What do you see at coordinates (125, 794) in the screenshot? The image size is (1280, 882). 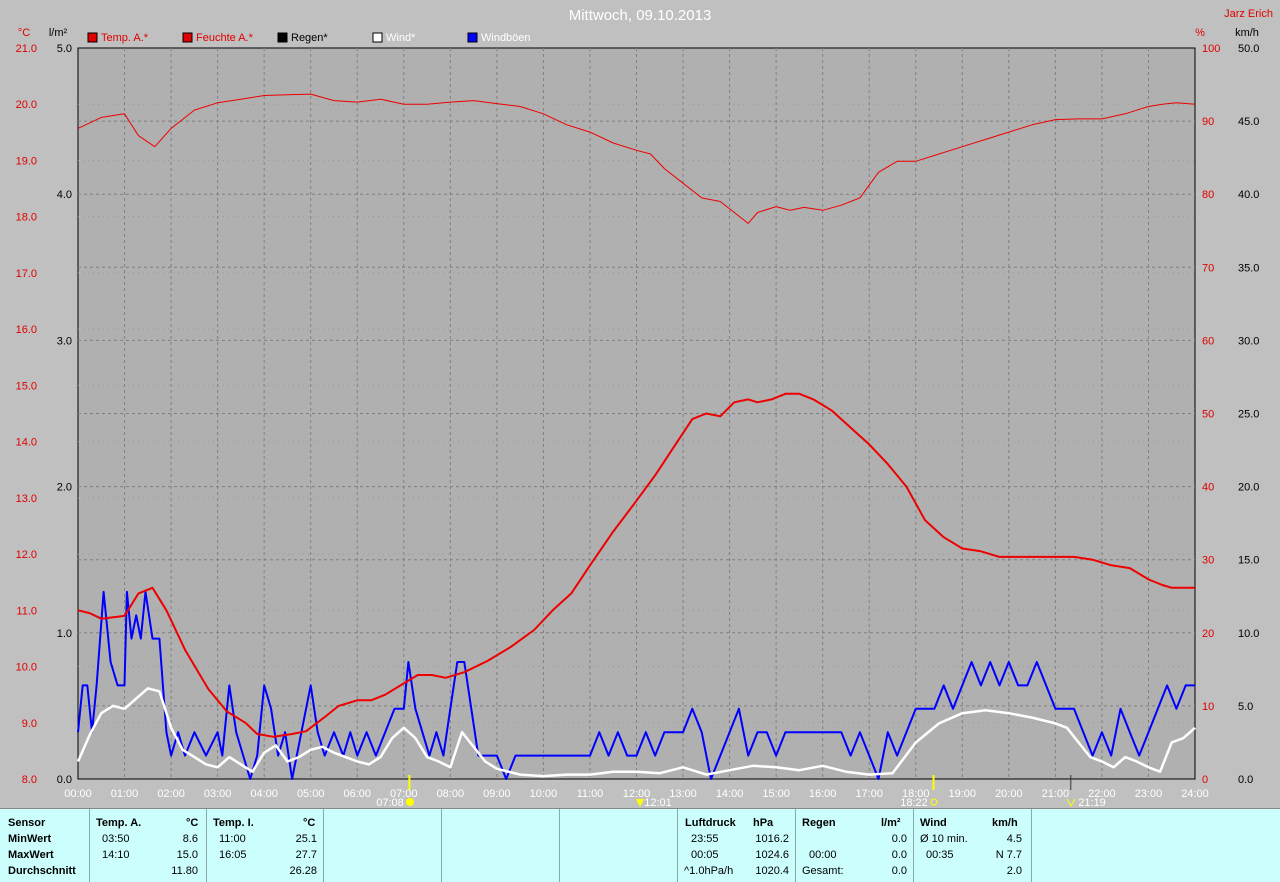 I see `x-tick-label: 01:00` at bounding box center [125, 794].